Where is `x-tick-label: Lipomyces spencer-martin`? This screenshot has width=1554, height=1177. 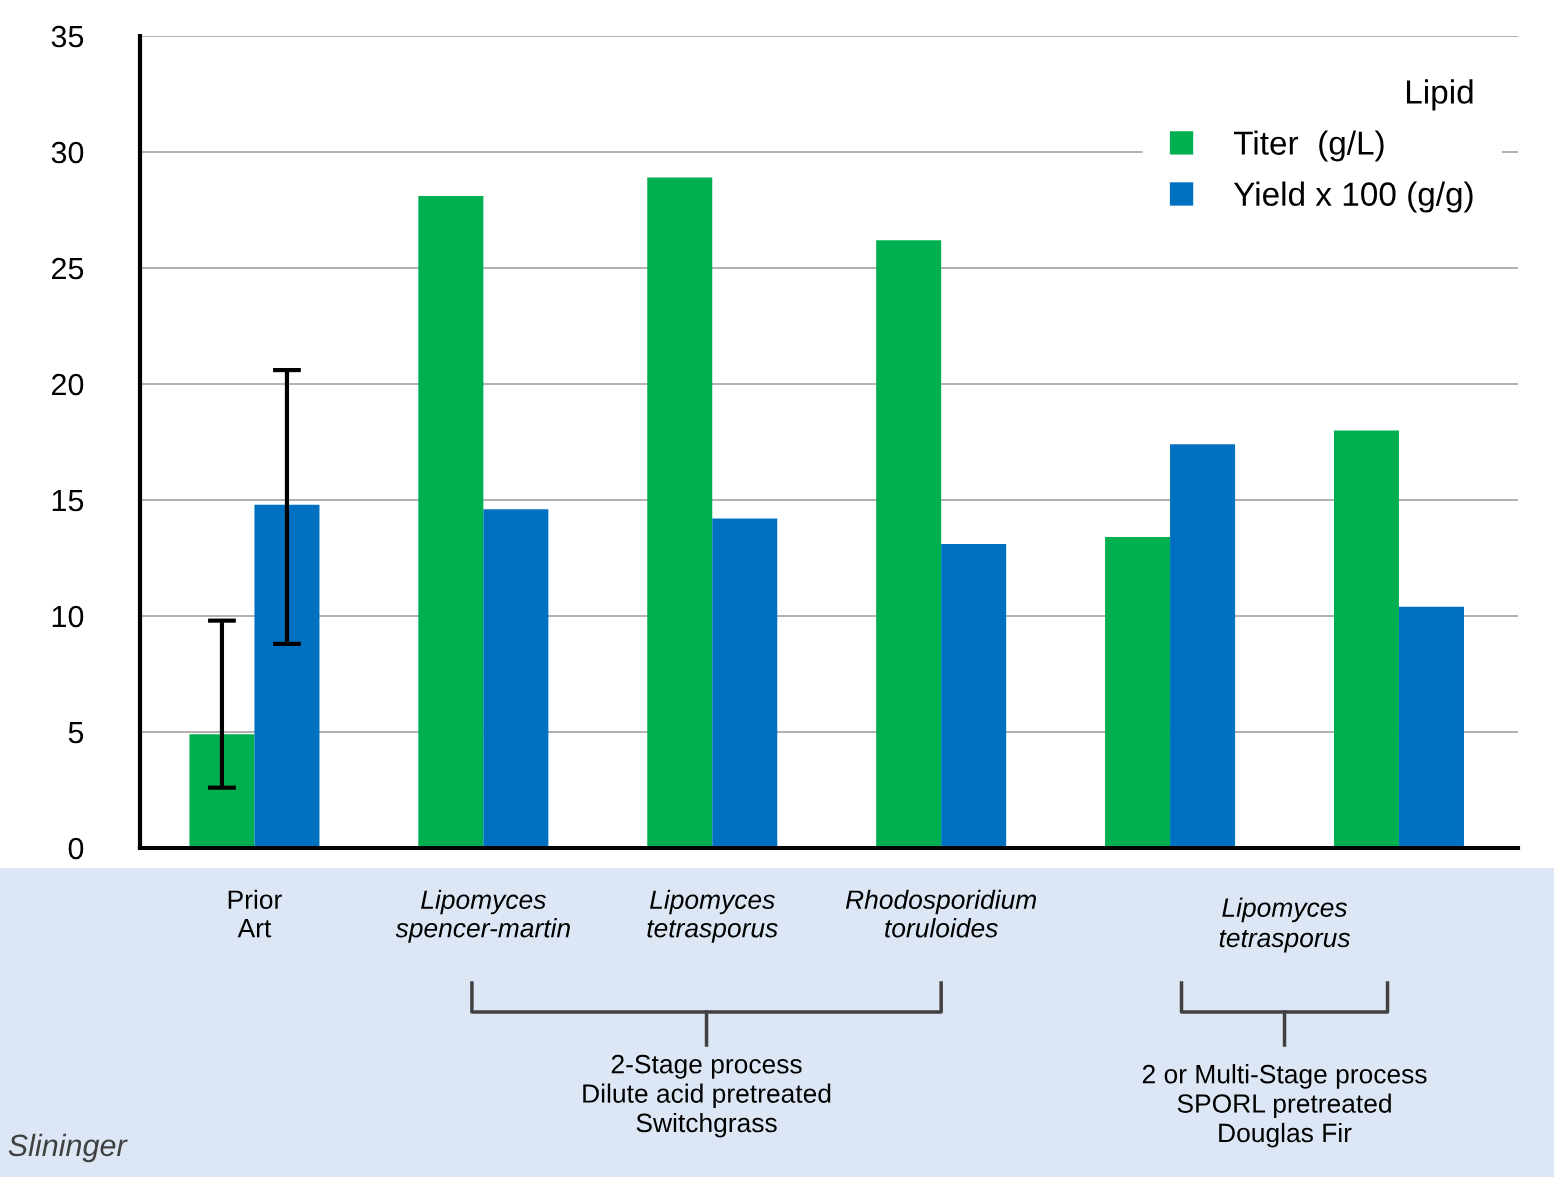
x-tick-label: Lipomyces spencer-martin is located at coordinates (482, 916).